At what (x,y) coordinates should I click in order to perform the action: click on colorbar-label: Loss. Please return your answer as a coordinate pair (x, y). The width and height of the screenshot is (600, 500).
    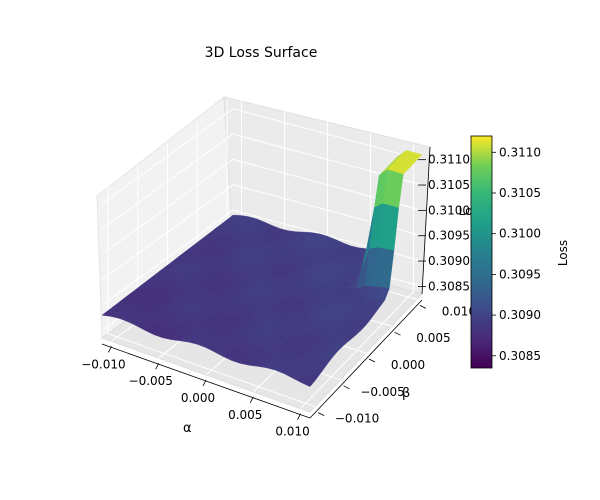
    Looking at the image, I should click on (563, 253).